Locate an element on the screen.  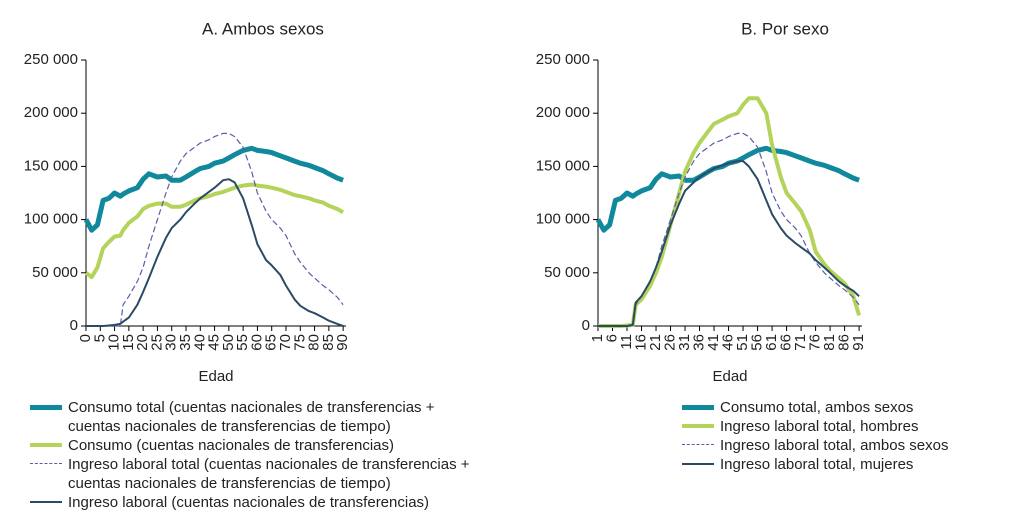
legend-label: Ingreso laboral total, hombres is located at coordinates (819, 426).